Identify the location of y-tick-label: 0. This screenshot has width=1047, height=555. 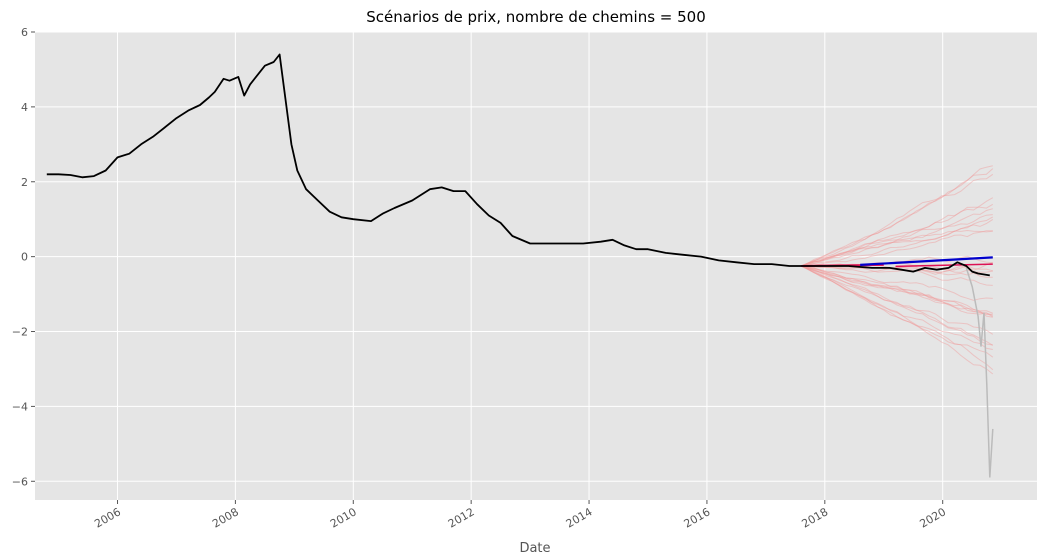
(24, 257).